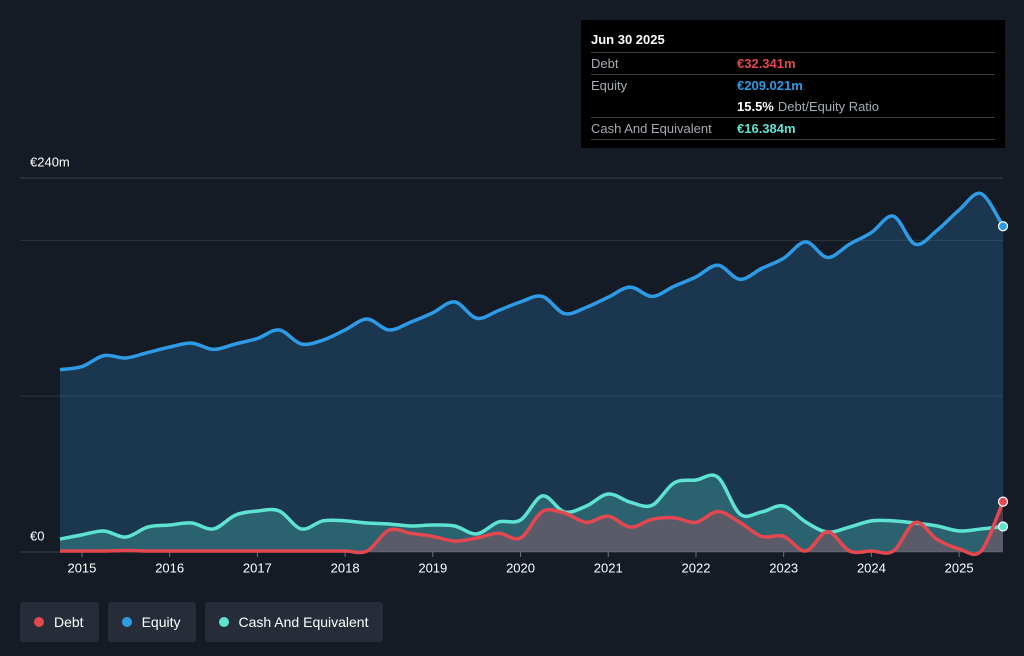 The width and height of the screenshot is (1024, 656). I want to click on tooltip-row: Equity €209.021m, so click(793, 85).